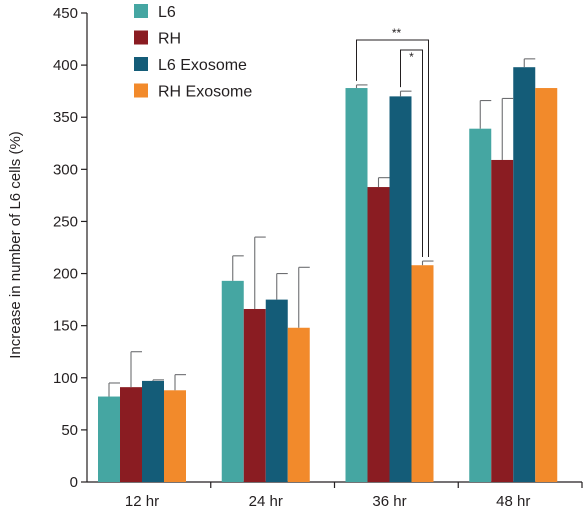  I want to click on y-tick-label: 150, so click(65, 326).